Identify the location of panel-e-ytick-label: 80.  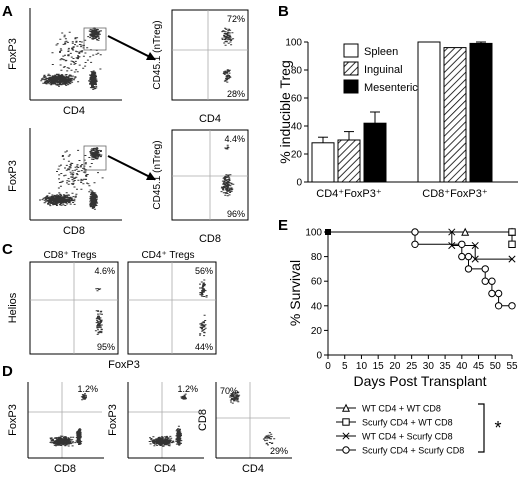
(317, 257).